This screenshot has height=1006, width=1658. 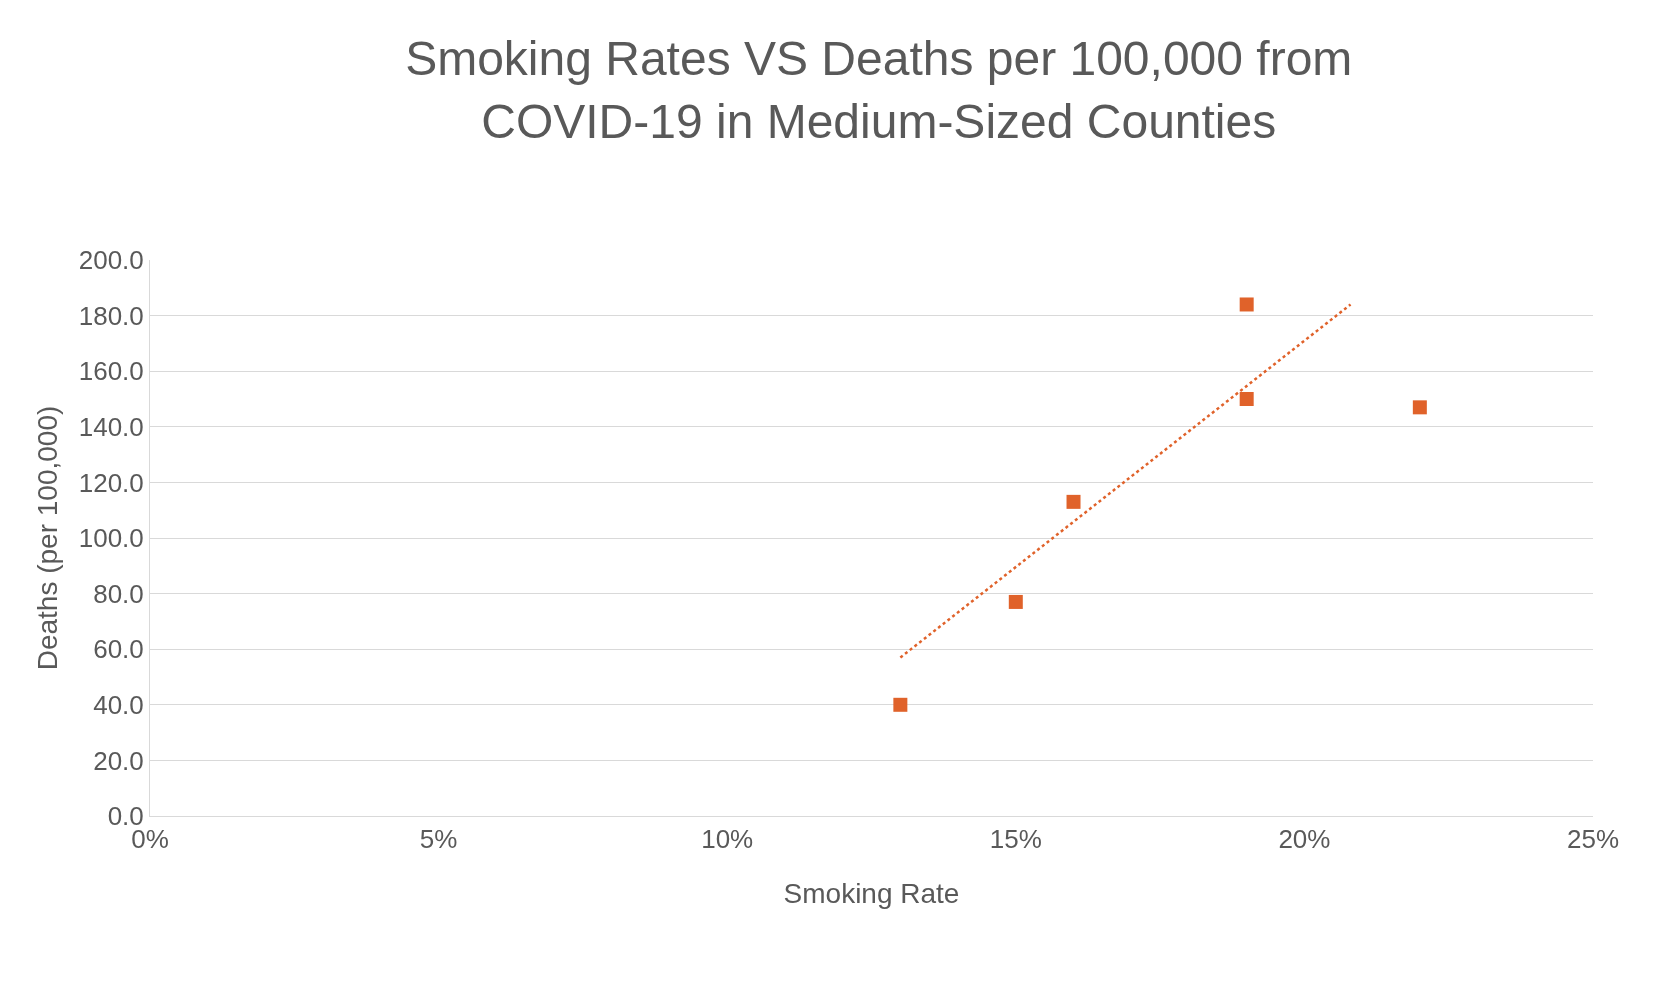 I want to click on y-tick-label: 80.0, so click(x=118, y=593).